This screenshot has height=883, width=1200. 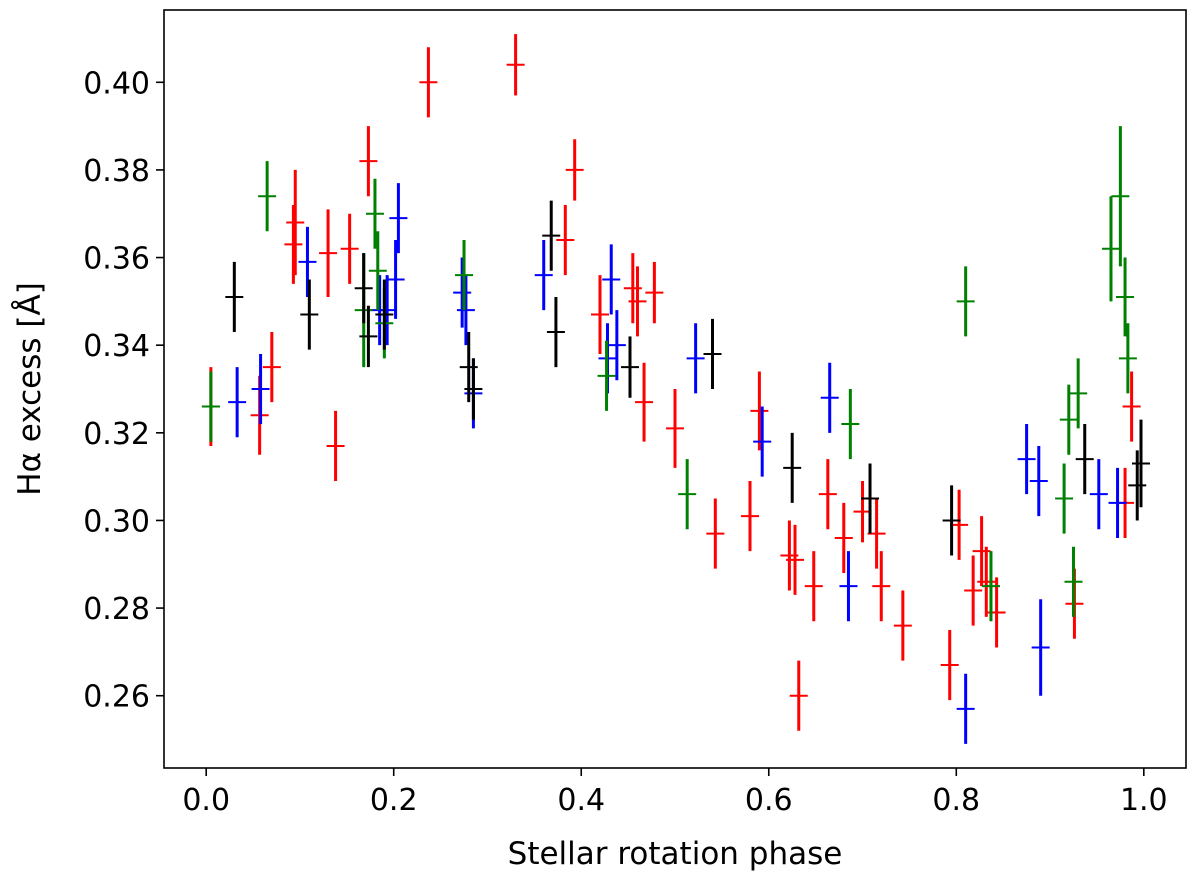 What do you see at coordinates (116, 83) in the screenshot?
I see `y-tick-label: 0.40` at bounding box center [116, 83].